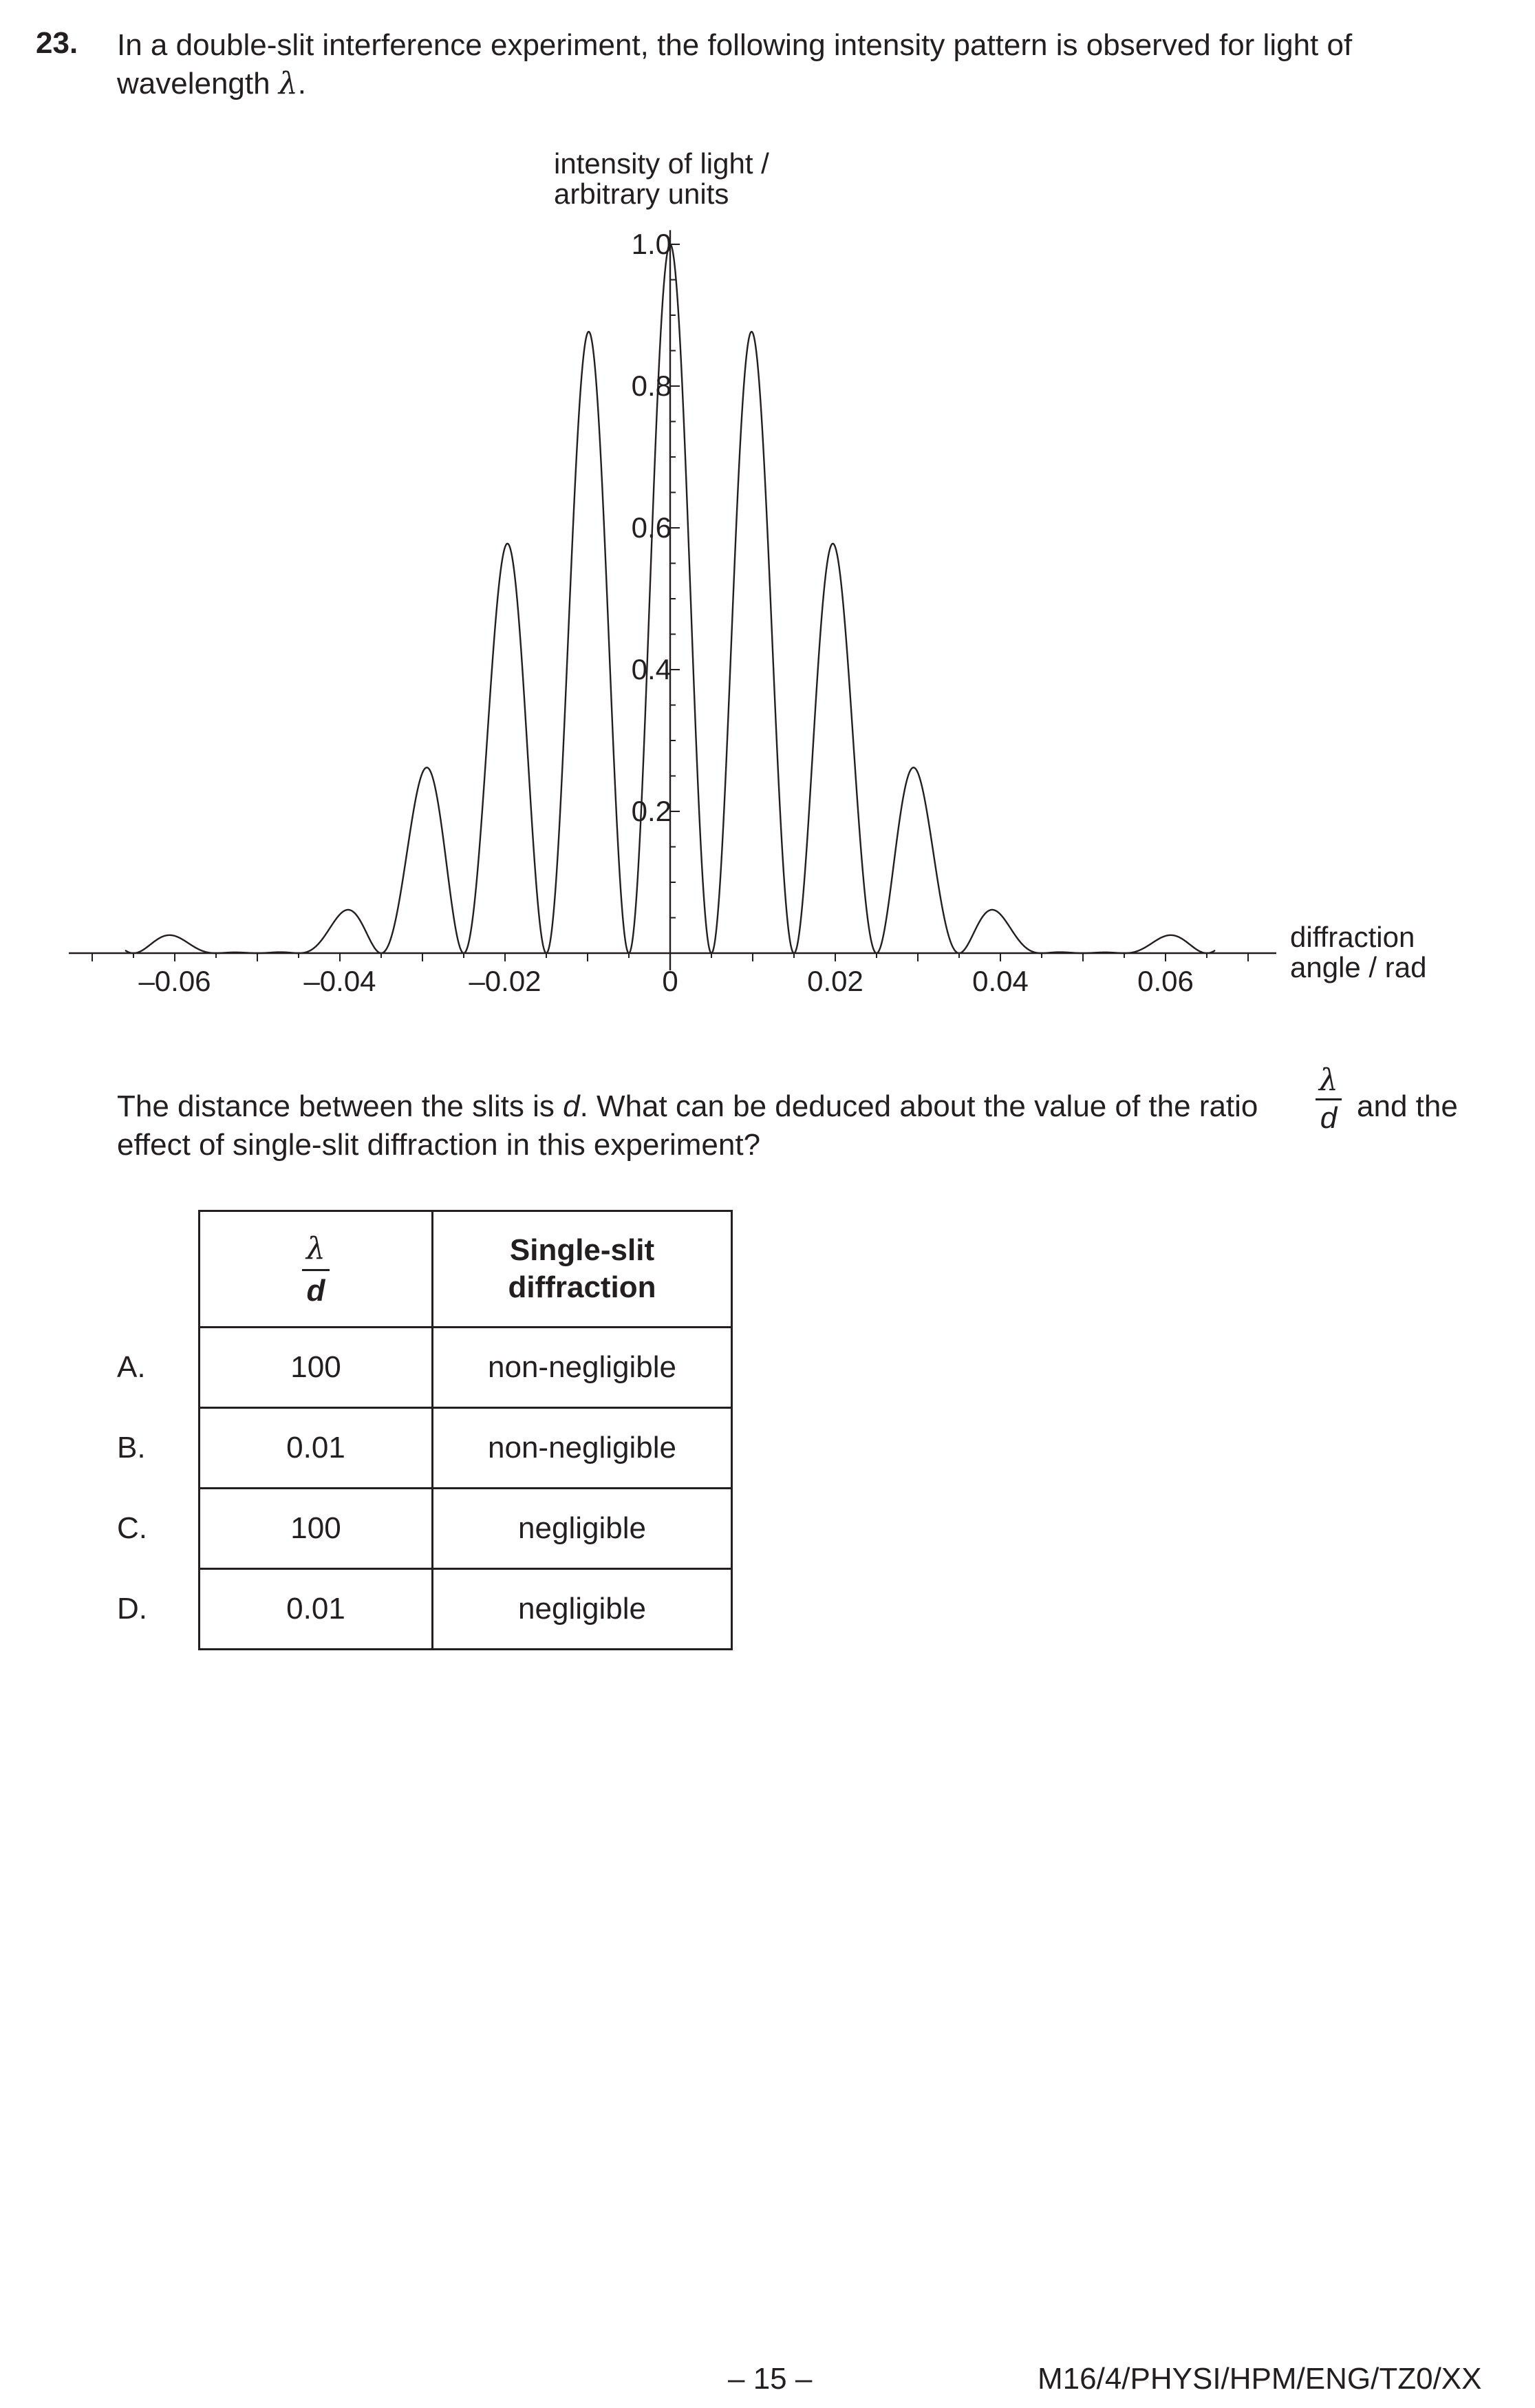 The height and width of the screenshot is (2408, 1535). I want to click on row-b-ratio: 0.01, so click(315, 1448).